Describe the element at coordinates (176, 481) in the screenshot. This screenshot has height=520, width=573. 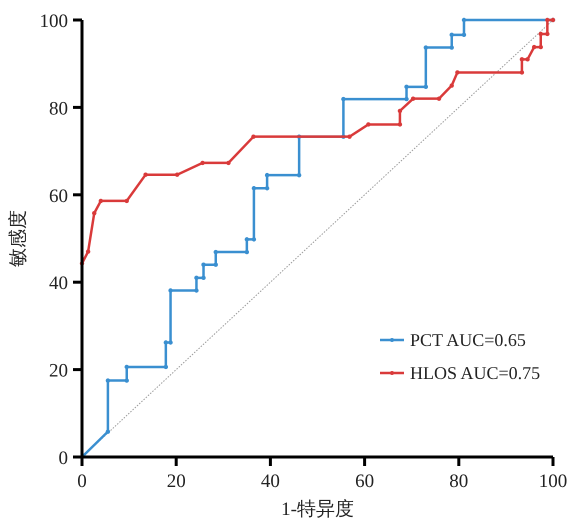
I see `x-tick-label: 20` at that location.